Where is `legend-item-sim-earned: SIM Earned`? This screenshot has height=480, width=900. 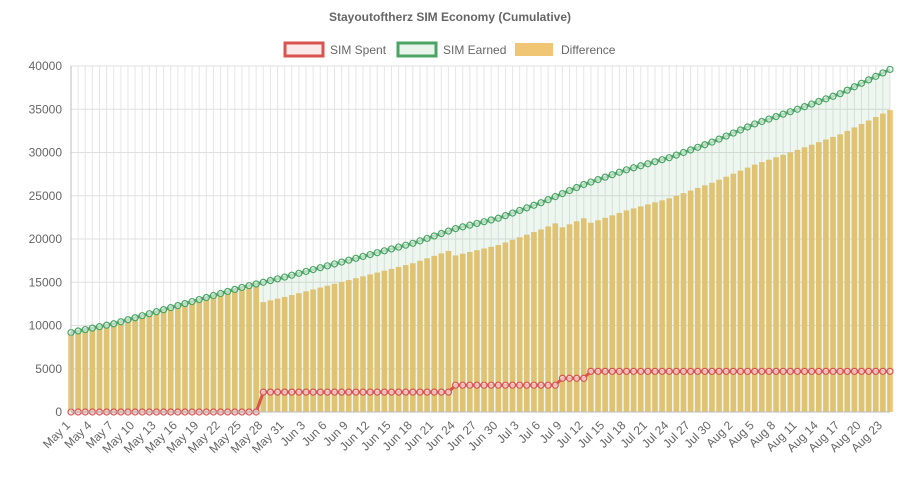 legend-item-sim-earned: SIM Earned is located at coordinates (451, 49).